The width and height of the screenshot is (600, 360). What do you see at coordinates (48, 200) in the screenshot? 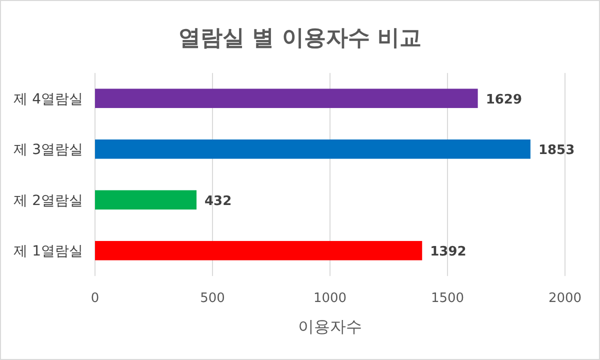
I see `y-tick-label: 제 2열람실` at bounding box center [48, 200].